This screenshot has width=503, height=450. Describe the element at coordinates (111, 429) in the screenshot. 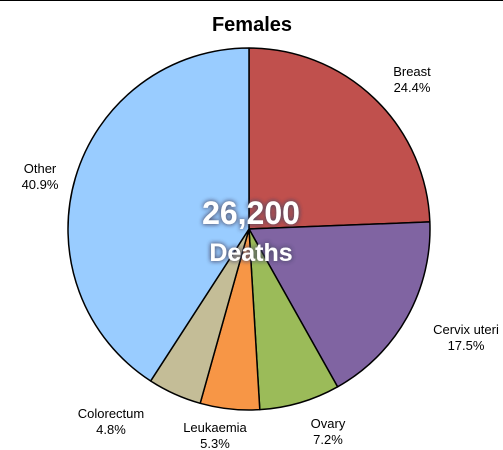

I see `slice-label-percent: 4.8%` at that location.